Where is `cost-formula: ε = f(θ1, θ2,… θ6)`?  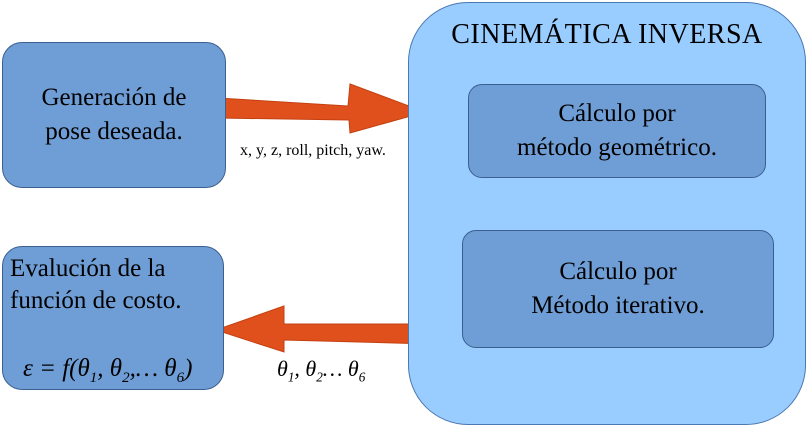
cost-formula: ε = f(θ1, θ2,… θ6) is located at coordinates (107, 373).